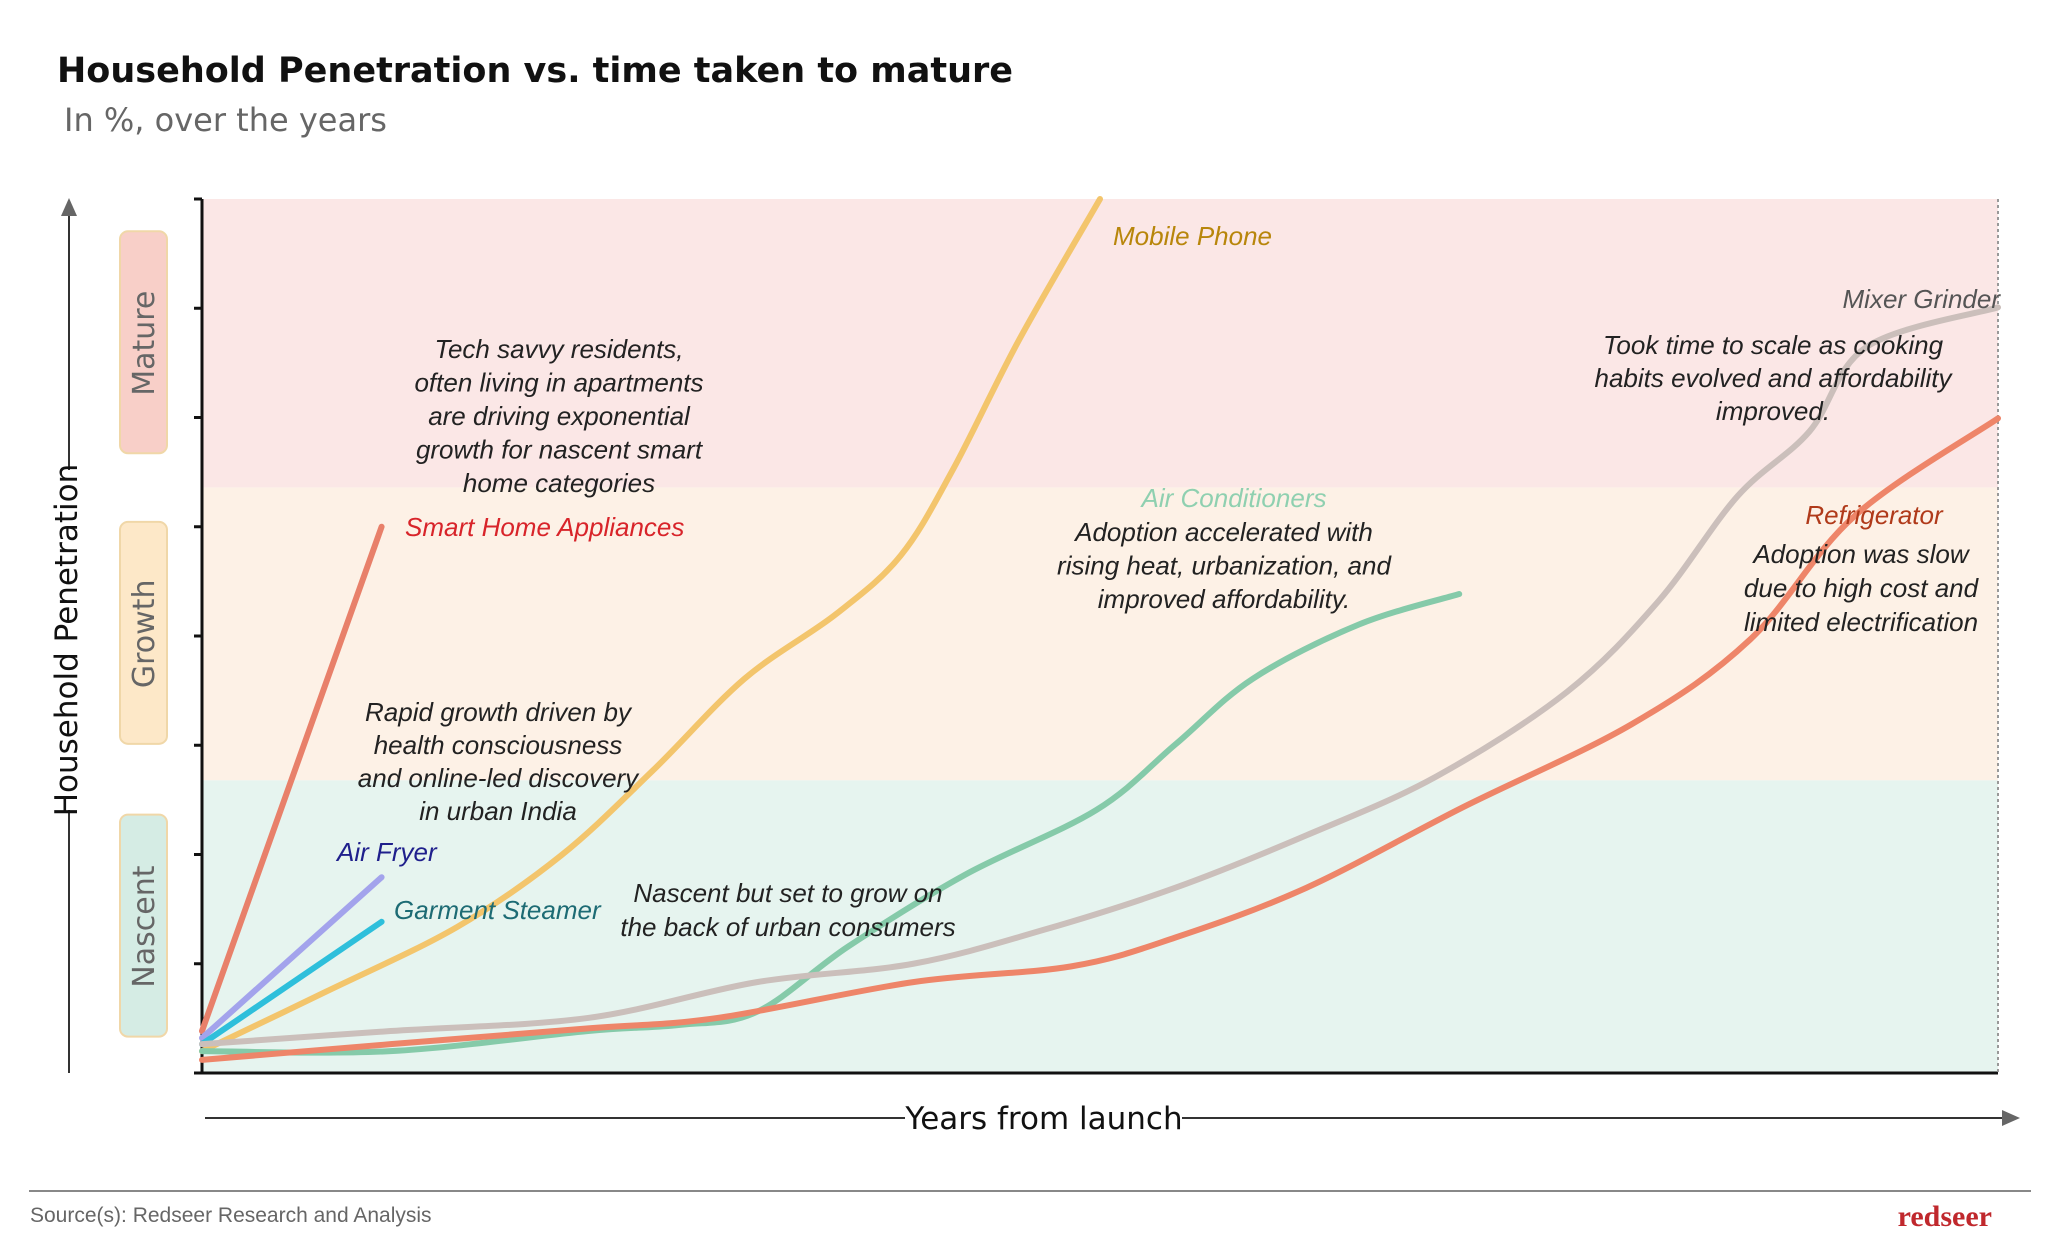 The image size is (2048, 1243). What do you see at coordinates (1861, 554) in the screenshot?
I see `annotation-line: Adoption was slow` at bounding box center [1861, 554].